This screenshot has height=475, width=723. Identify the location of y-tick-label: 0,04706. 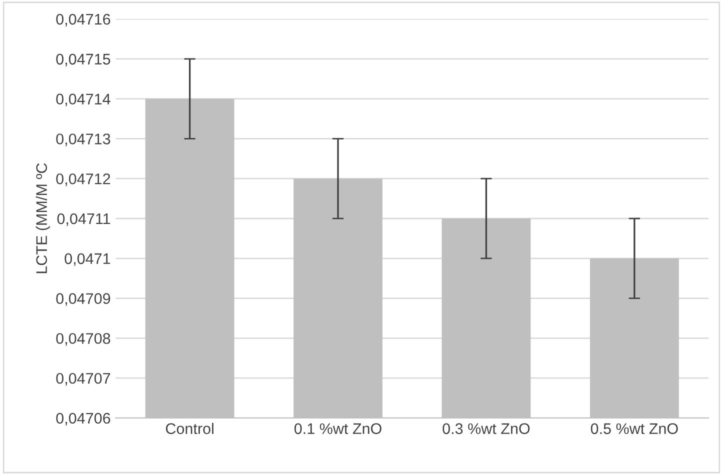
(83, 419).